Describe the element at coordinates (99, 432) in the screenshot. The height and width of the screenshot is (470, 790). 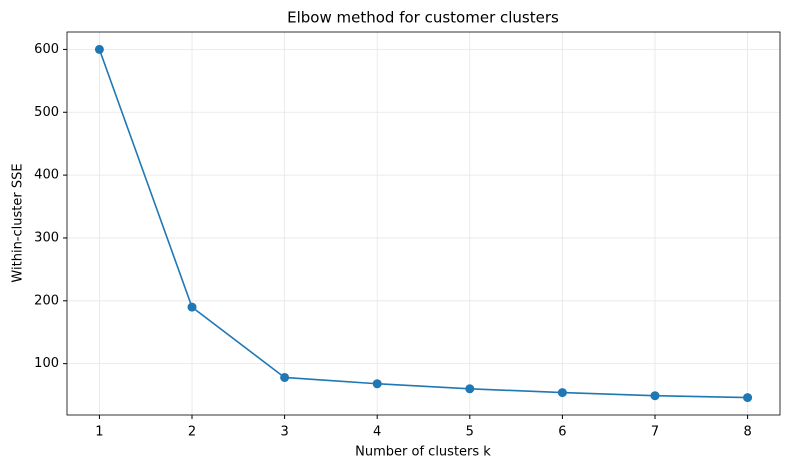
I see `x-tick-label: 1` at that location.